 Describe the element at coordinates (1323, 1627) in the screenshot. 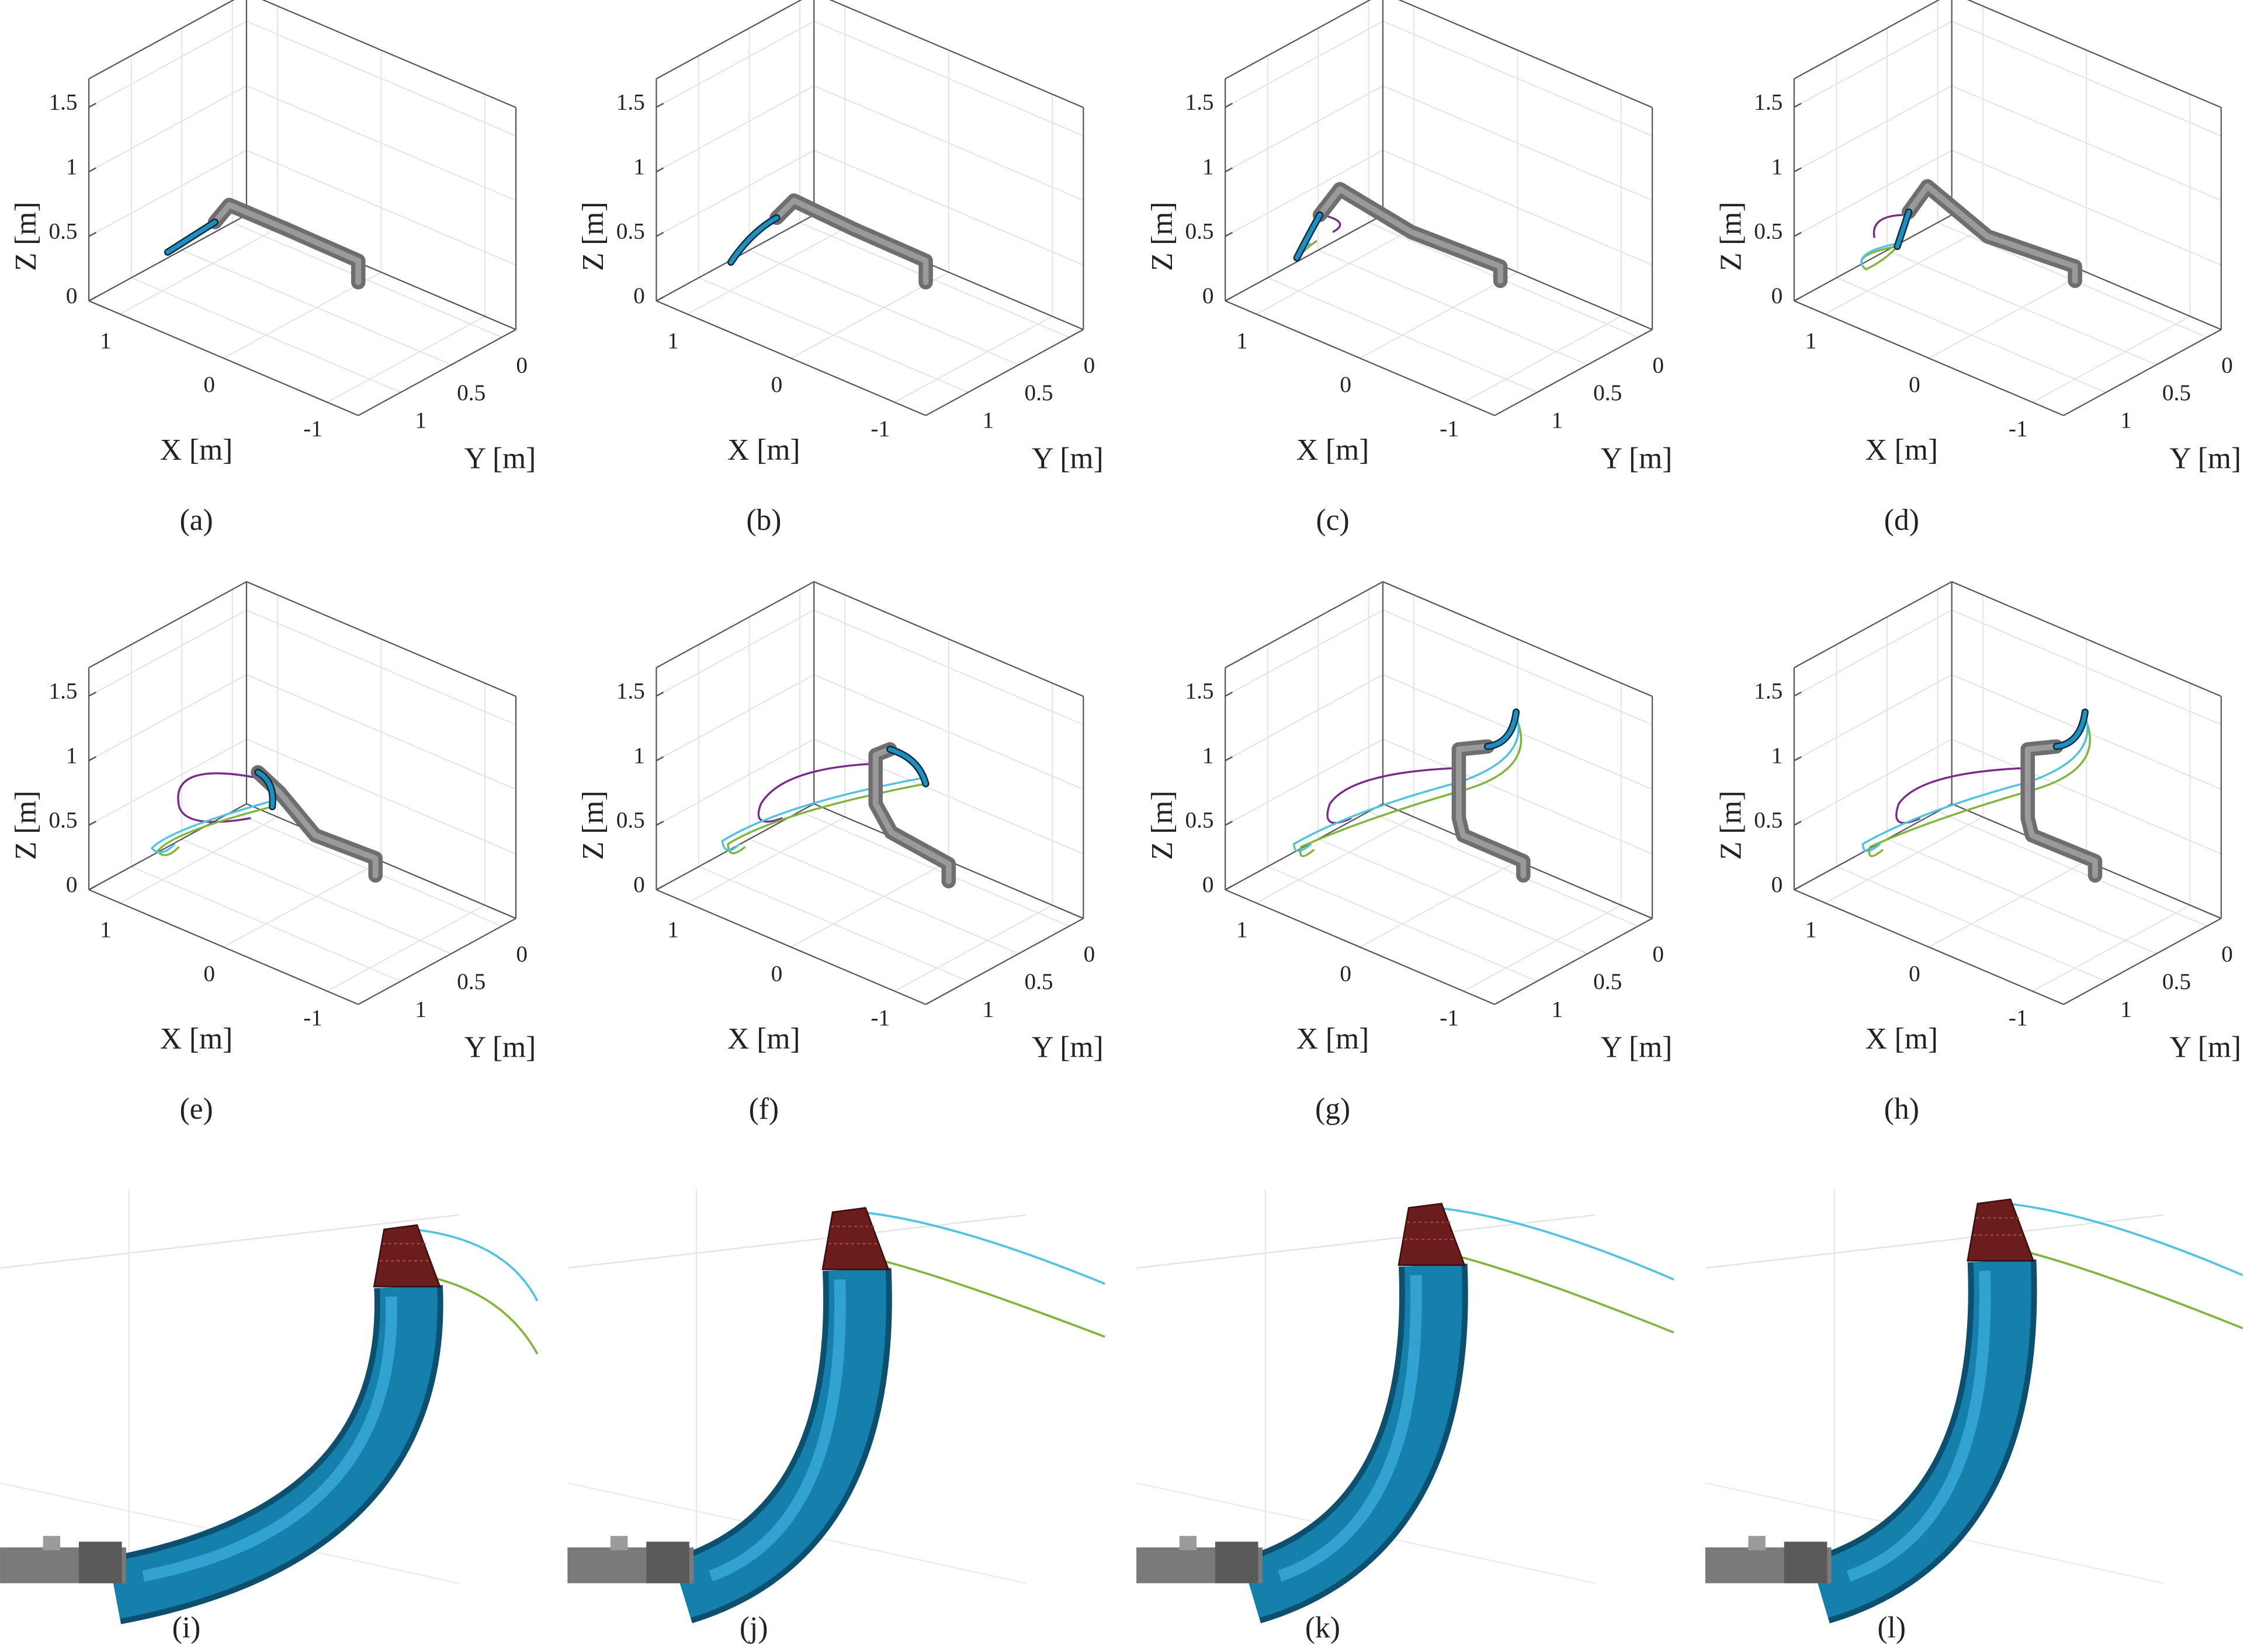

I see `panel-caption: (k)` at that location.